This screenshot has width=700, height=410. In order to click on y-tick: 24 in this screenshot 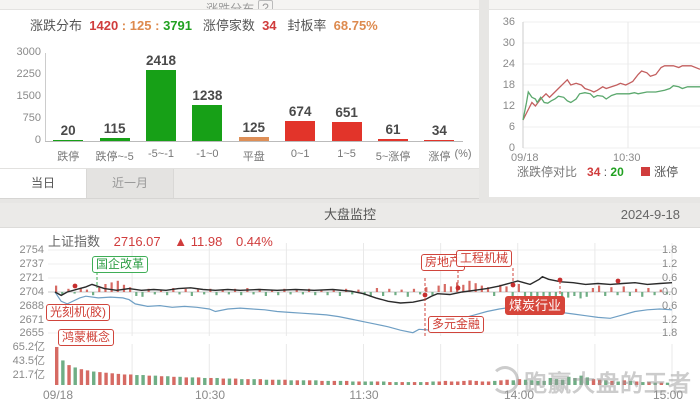, I will do `click(508, 64)`.